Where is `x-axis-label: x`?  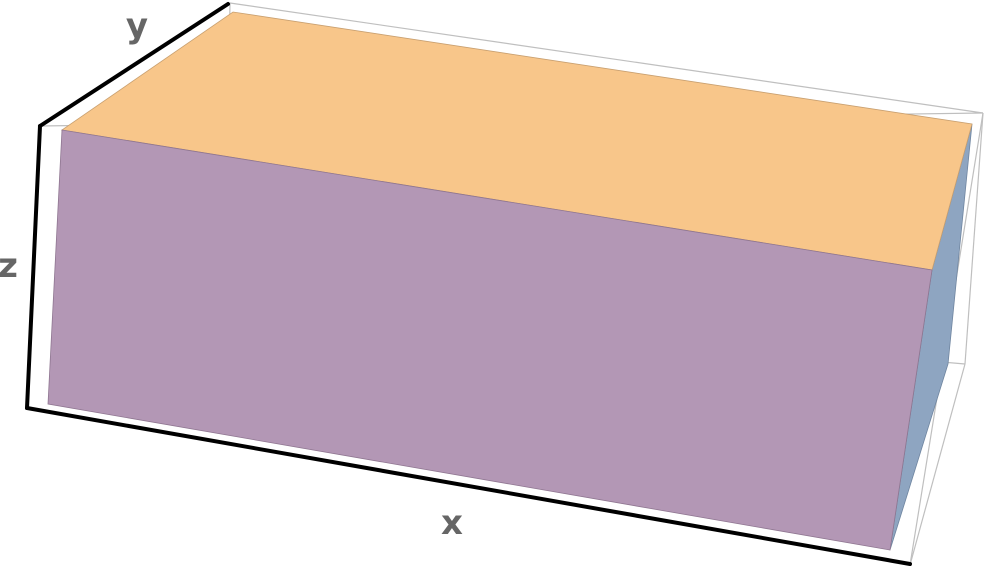 x-axis-label: x is located at coordinates (452, 523).